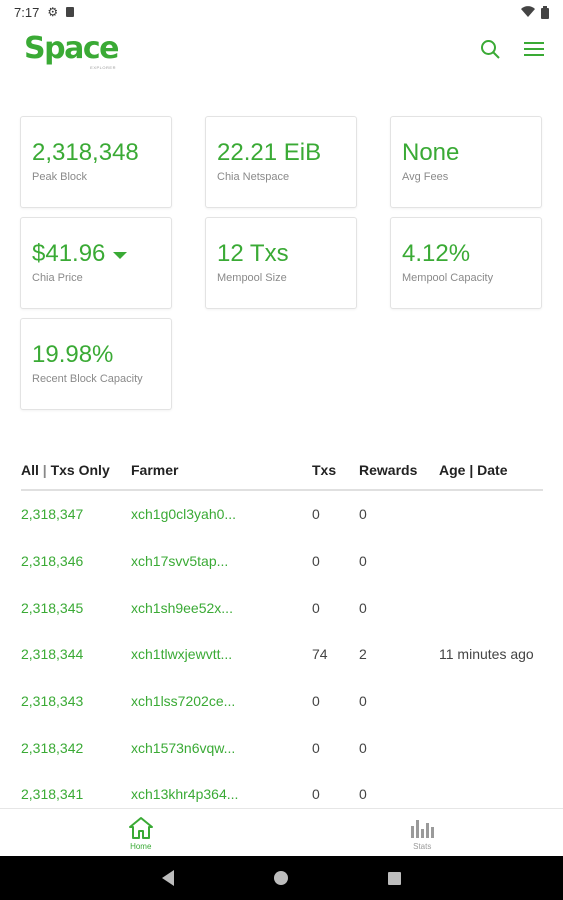  Describe the element at coordinates (30, 470) in the screenshot. I see `filter-all-toggle: All` at that location.